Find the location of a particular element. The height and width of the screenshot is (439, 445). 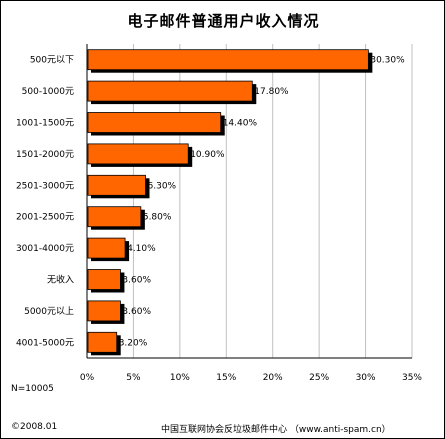

category-label: 500-1000元 is located at coordinates (48, 92).